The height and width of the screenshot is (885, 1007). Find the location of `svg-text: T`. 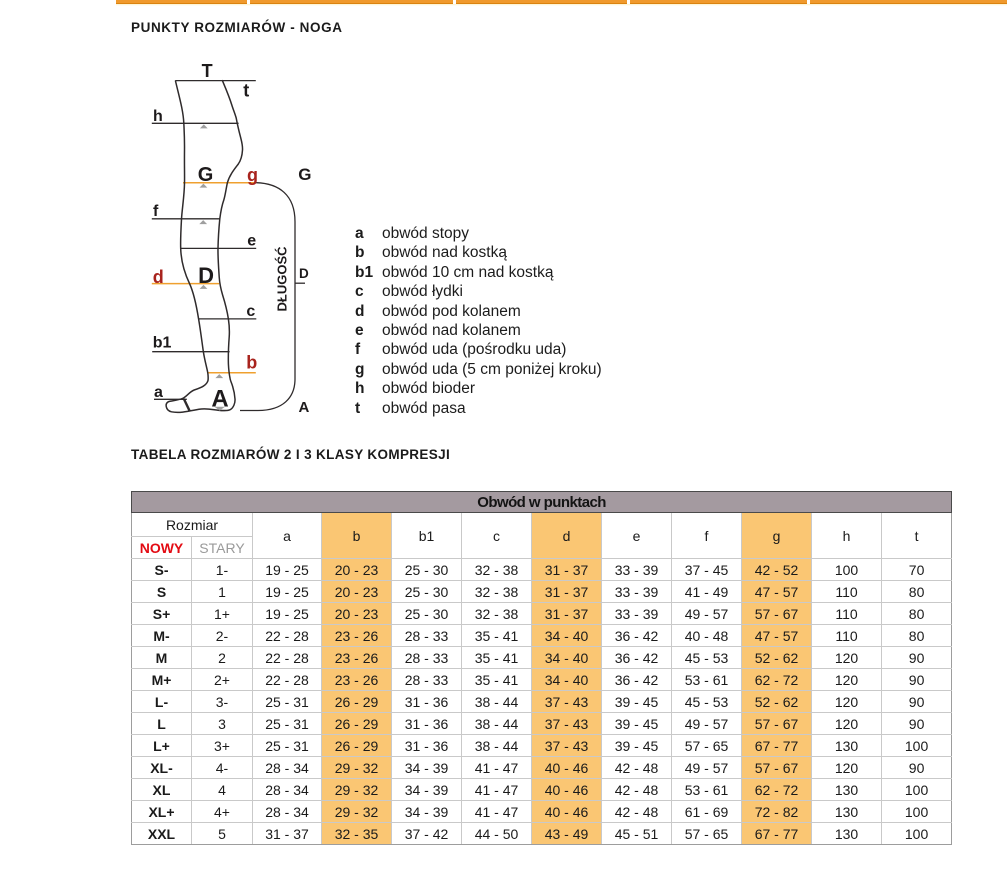

svg-text: T is located at coordinates (207, 71).